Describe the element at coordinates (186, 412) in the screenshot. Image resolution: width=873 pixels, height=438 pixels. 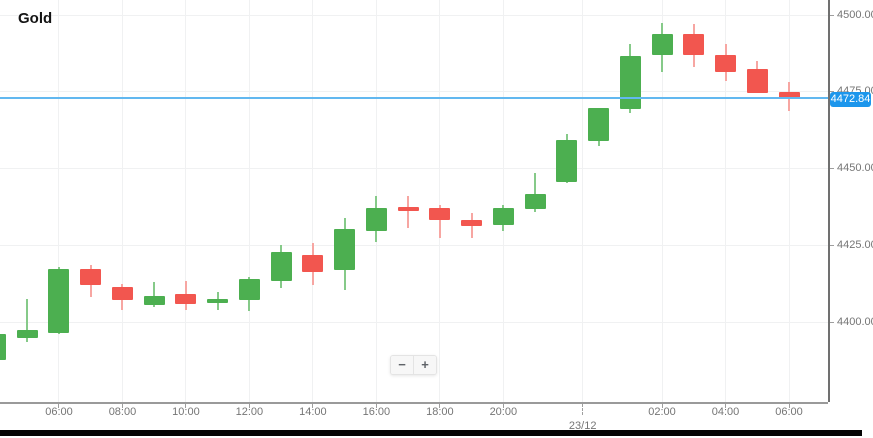
I see `time-tick-label: 10:00` at that location.